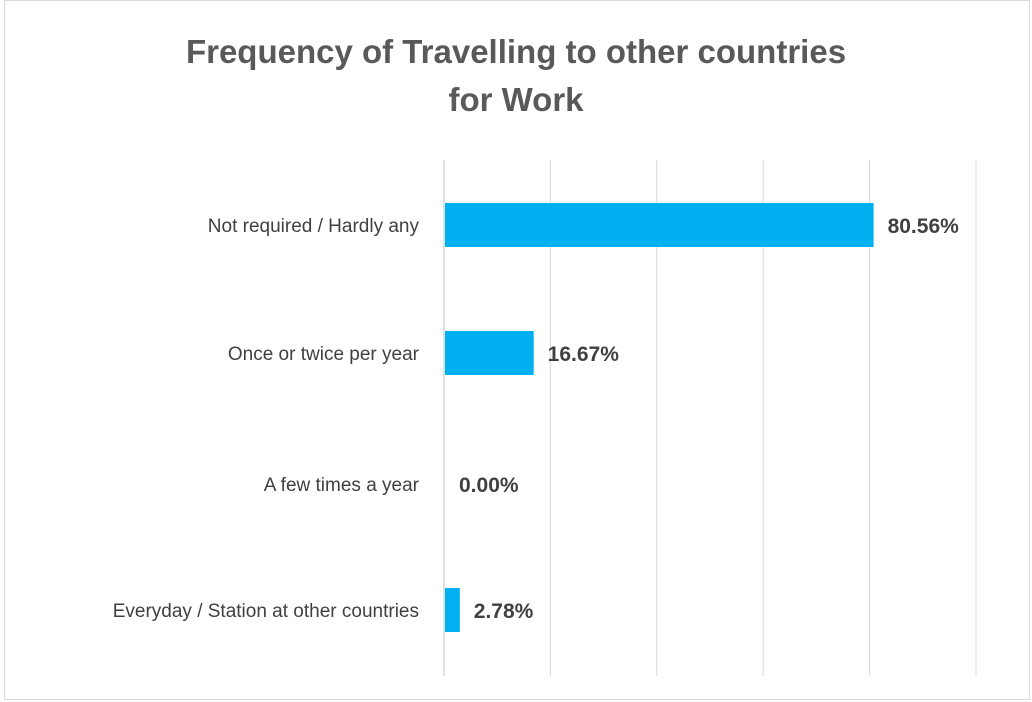  I want to click on data-label: 0.00%, so click(489, 485).